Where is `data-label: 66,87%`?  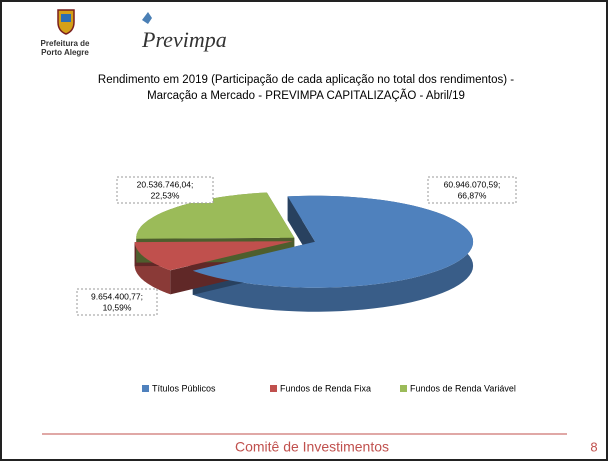 data-label: 66,87% is located at coordinates (472, 195).